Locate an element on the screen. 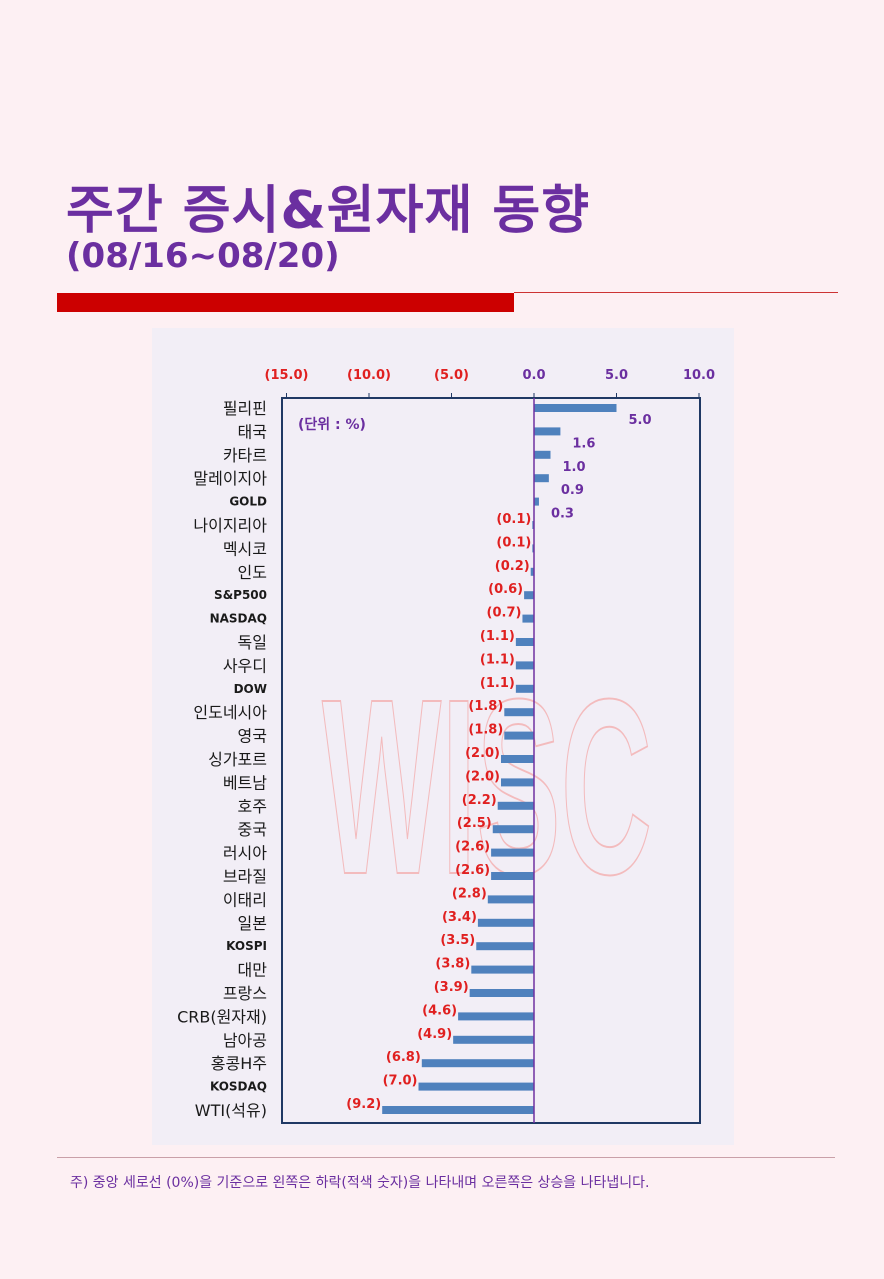  watermark-text: WISC is located at coordinates (487, 786).